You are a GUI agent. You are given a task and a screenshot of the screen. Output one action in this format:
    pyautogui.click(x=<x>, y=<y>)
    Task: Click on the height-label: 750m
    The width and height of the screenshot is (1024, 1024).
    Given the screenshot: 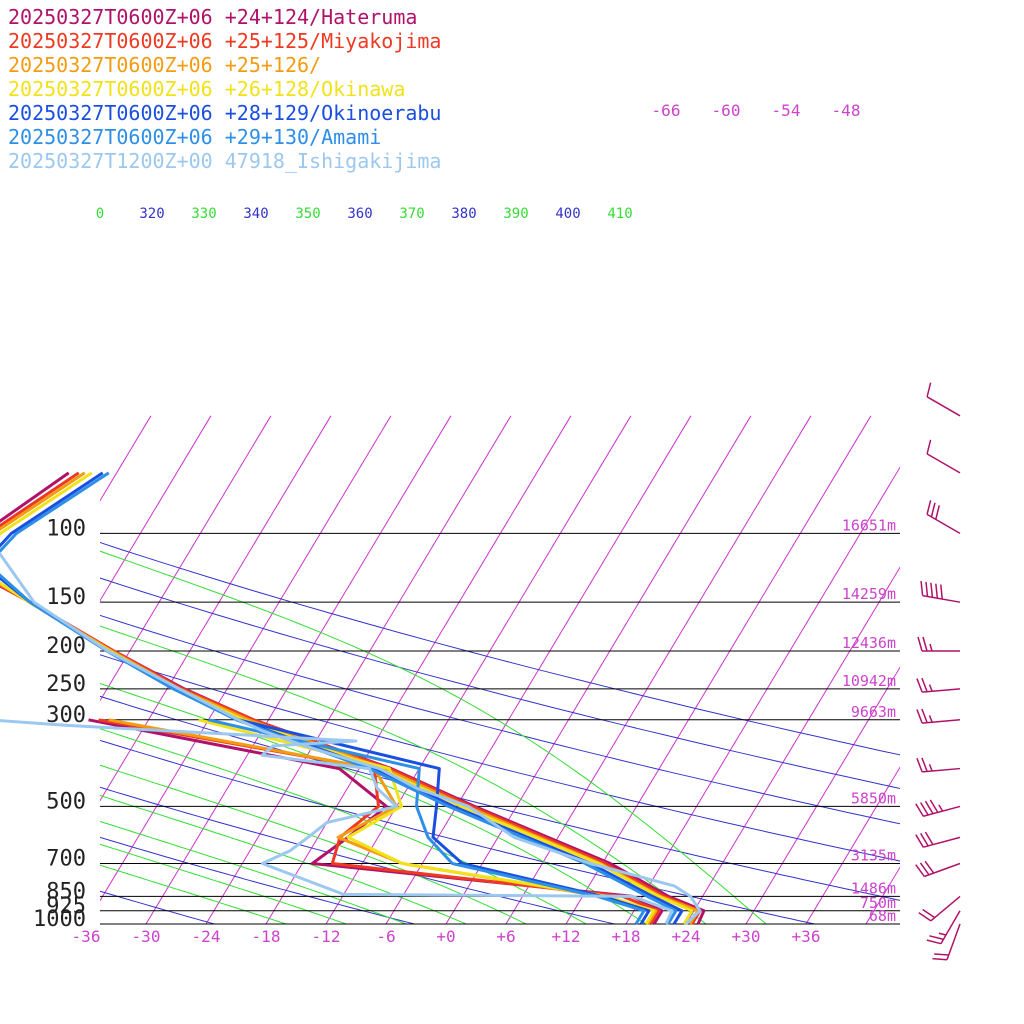 What is the action you would take?
    pyautogui.click(x=878, y=903)
    